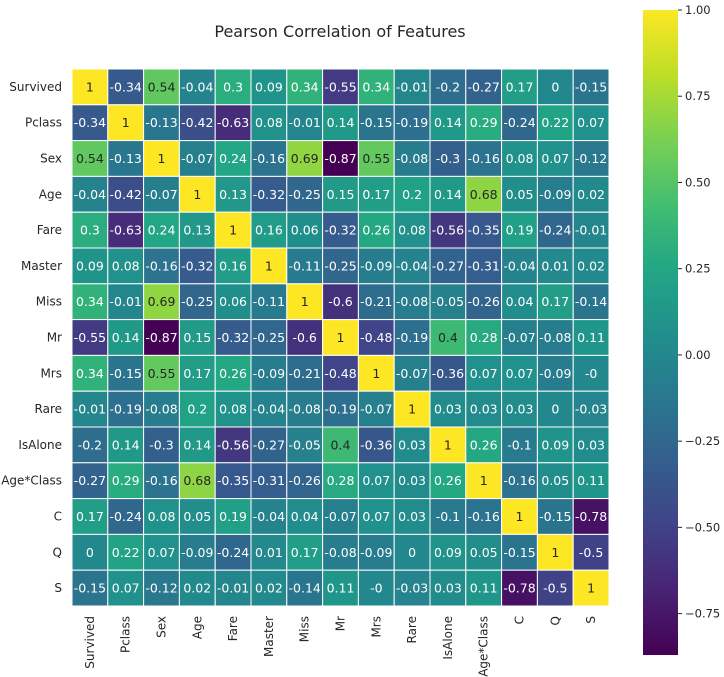 The image size is (724, 677). I want to click on cell-value-label: -0.5, so click(555, 588).